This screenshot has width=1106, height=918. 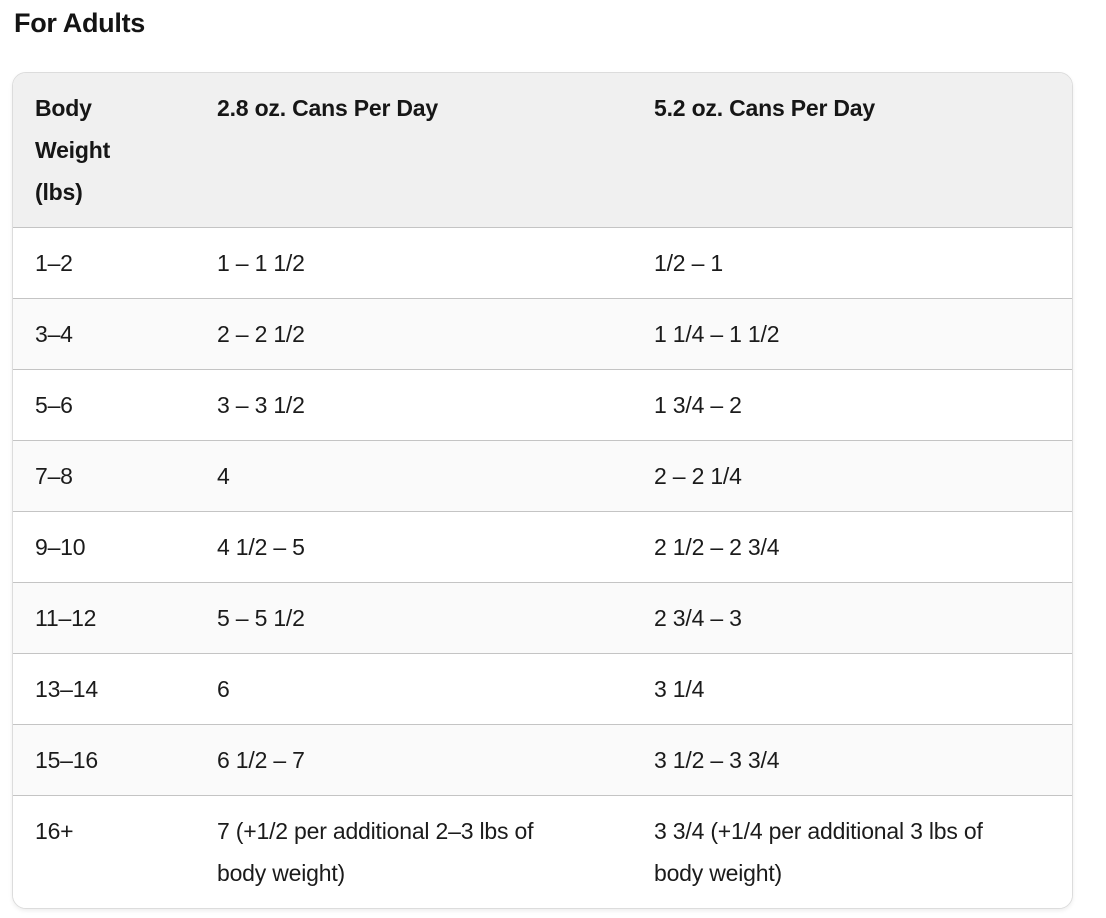 What do you see at coordinates (79, 23) in the screenshot?
I see `page-title: For Adults` at bounding box center [79, 23].